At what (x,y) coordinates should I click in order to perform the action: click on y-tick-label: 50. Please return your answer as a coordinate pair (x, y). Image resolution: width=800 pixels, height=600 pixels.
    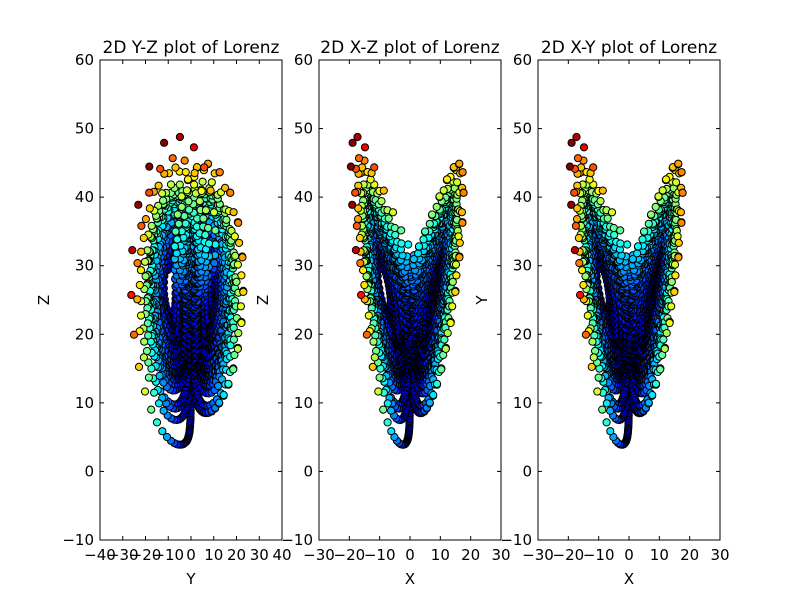
    Looking at the image, I should click on (84, 129).